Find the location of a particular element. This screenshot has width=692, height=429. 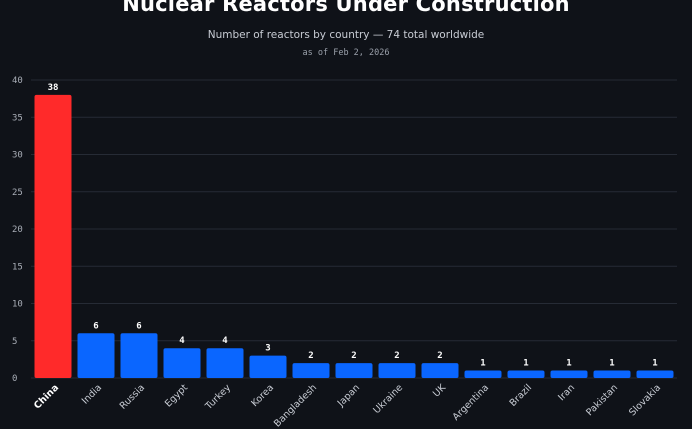

y-tick-label: 25 is located at coordinates (17, 193).